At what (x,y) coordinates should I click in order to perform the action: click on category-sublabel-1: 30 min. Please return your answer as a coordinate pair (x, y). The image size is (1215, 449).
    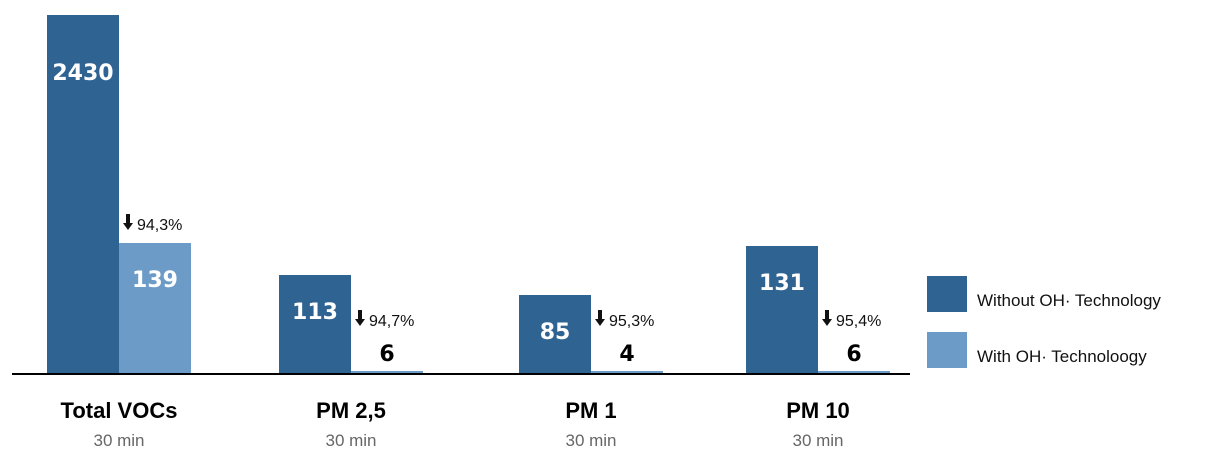
    Looking at the image, I should click on (350, 440).